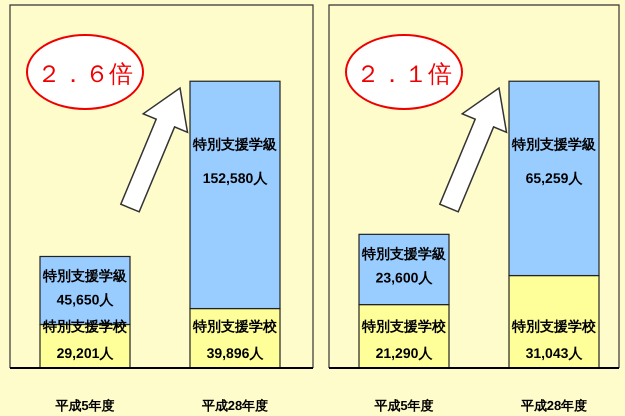 The width and height of the screenshot is (625, 416). I want to click on data-label: 31,043人, so click(555, 353).